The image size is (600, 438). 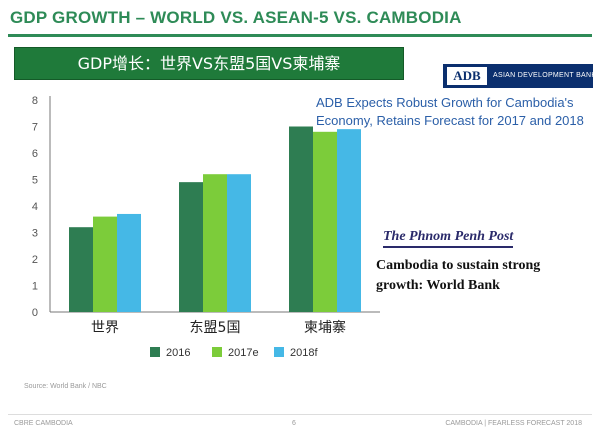 I want to click on y-tick-label: 4, so click(x=35, y=207).